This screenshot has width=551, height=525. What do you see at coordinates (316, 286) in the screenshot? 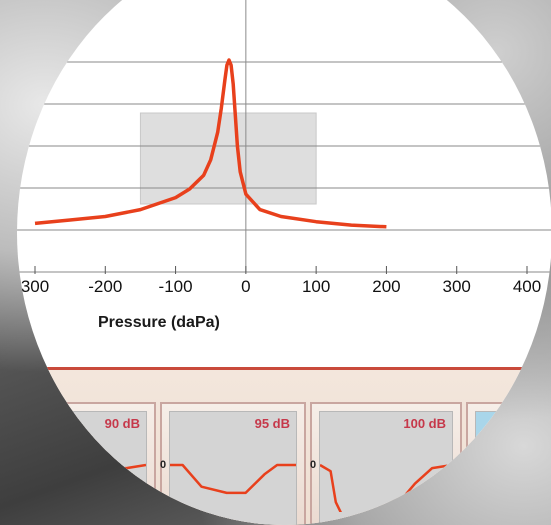
I see `x-tick-label: 100` at bounding box center [316, 286].